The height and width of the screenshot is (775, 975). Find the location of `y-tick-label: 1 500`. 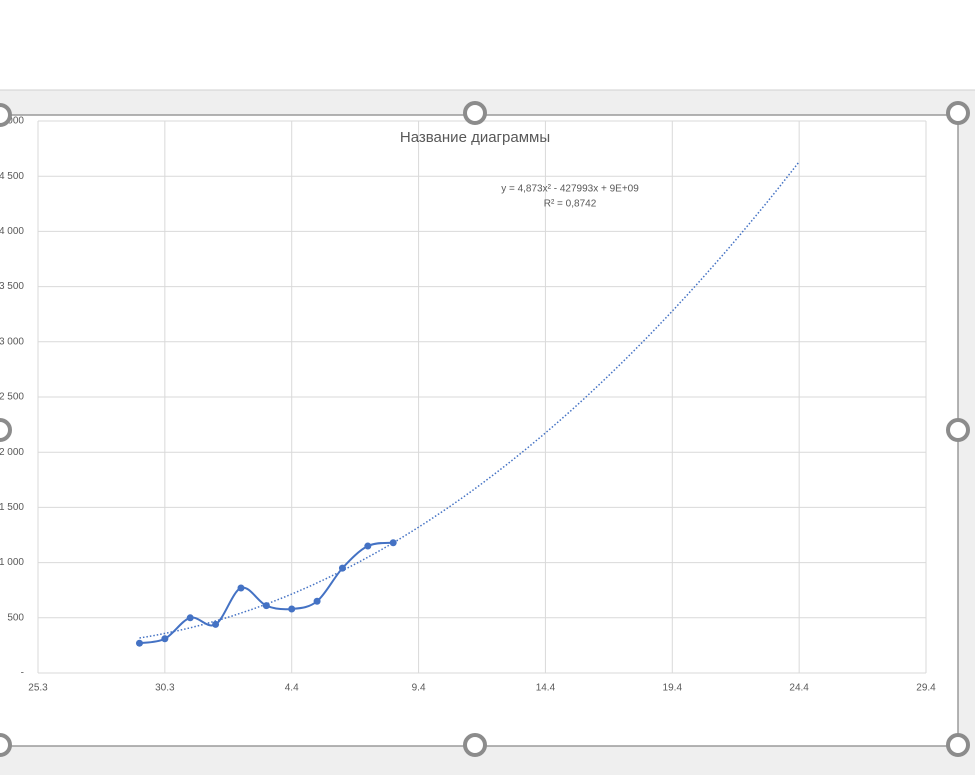

y-tick-label: 1 500 is located at coordinates (12, 507).